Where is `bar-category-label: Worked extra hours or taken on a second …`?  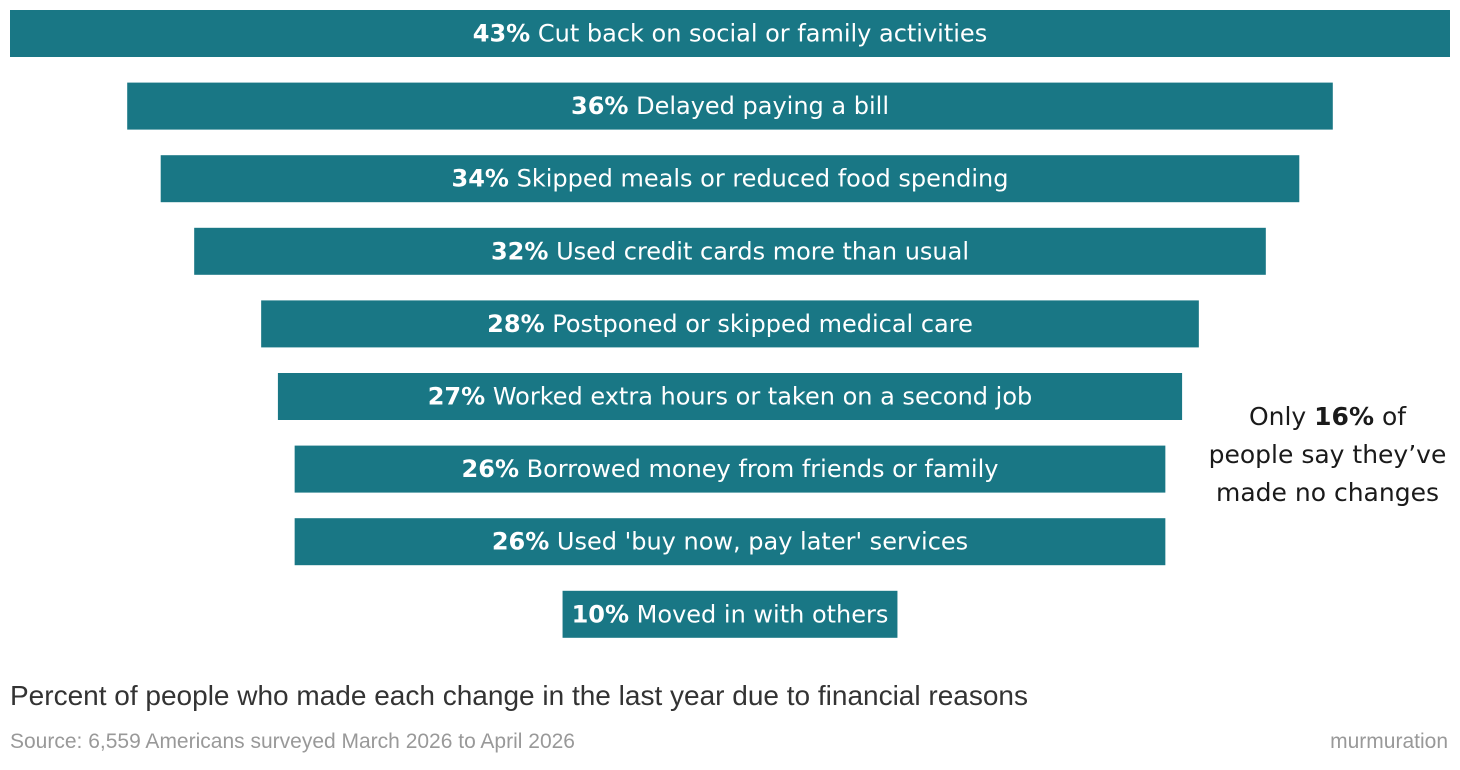
bar-category-label: Worked extra hours or taken on a second … is located at coordinates (758, 397).